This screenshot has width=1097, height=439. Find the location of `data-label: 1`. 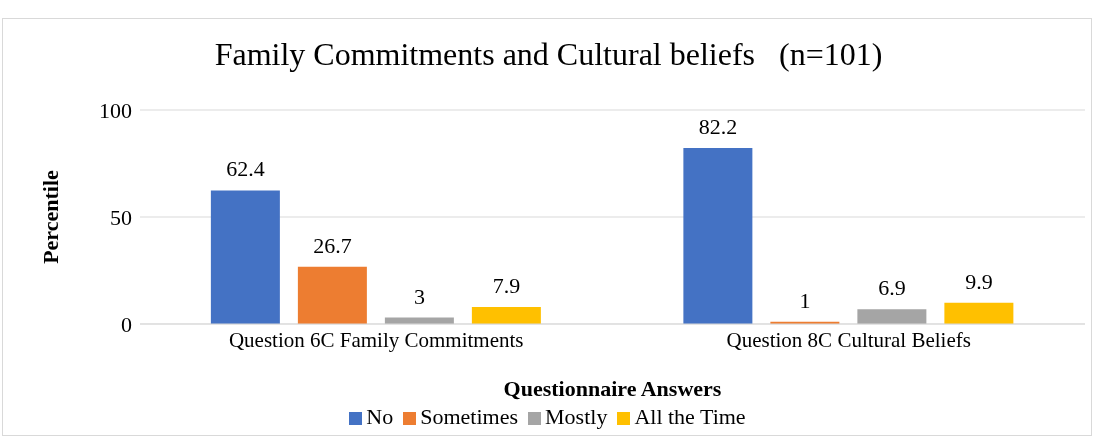

data-label: 1 is located at coordinates (805, 300).